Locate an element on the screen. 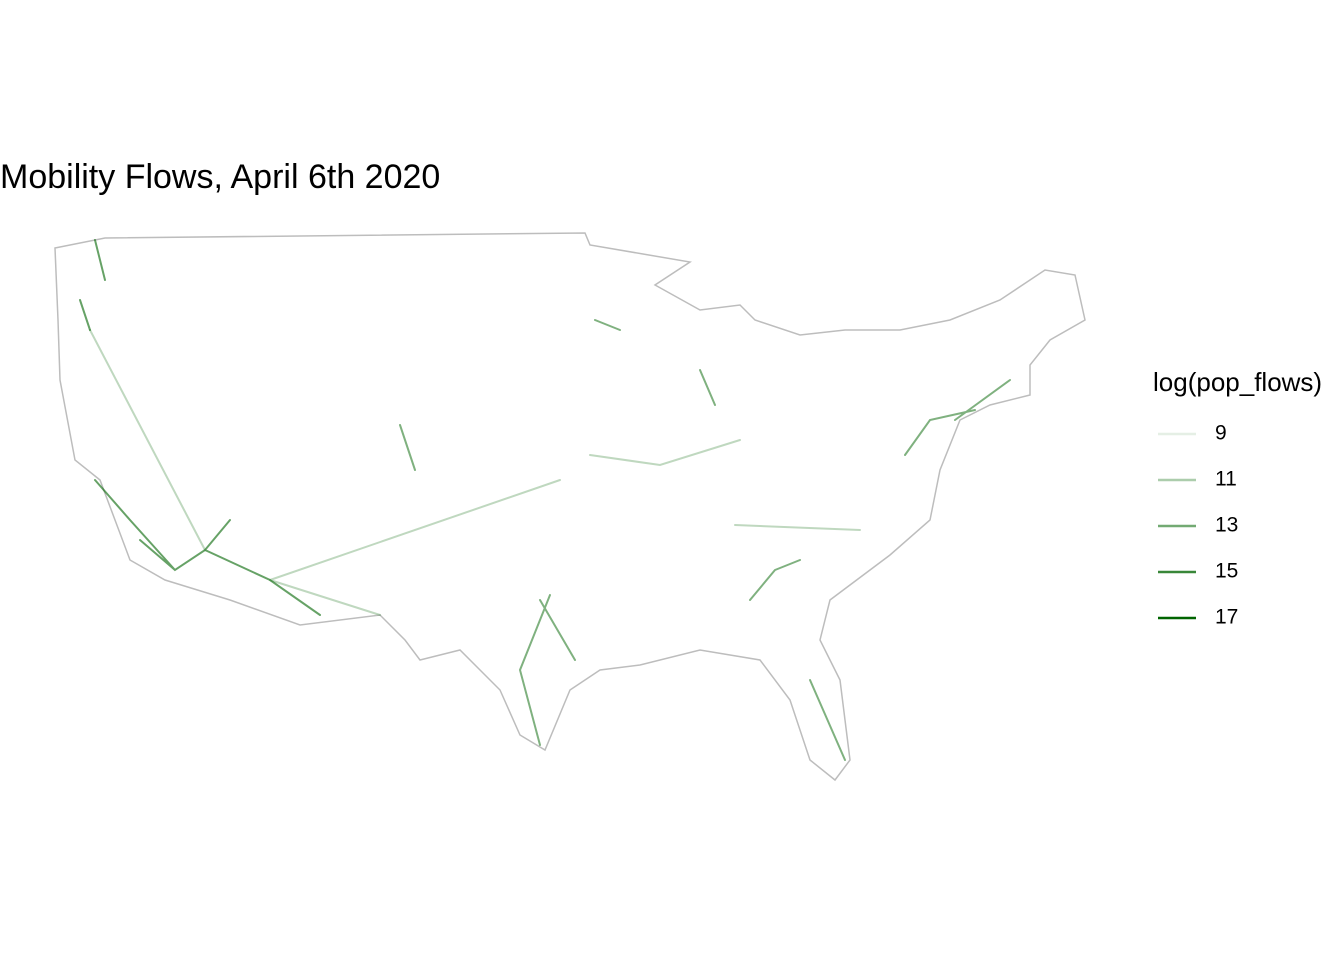 The height and width of the screenshot is (965, 1344). legend-label: 15 is located at coordinates (1226, 571).